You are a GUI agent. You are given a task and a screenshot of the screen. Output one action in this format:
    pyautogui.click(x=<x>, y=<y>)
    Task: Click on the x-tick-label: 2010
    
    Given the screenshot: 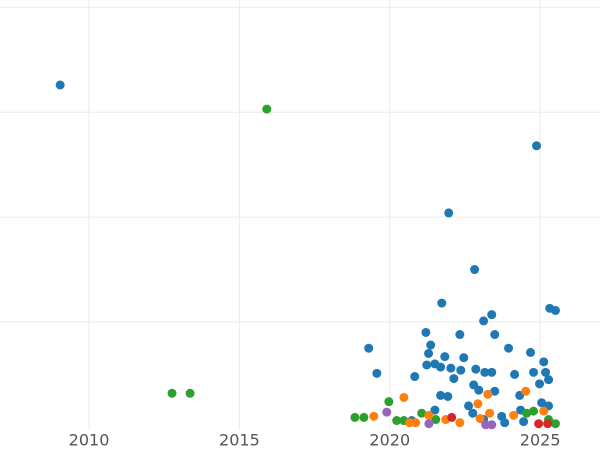 What is the action you would take?
    pyautogui.click(x=89, y=440)
    